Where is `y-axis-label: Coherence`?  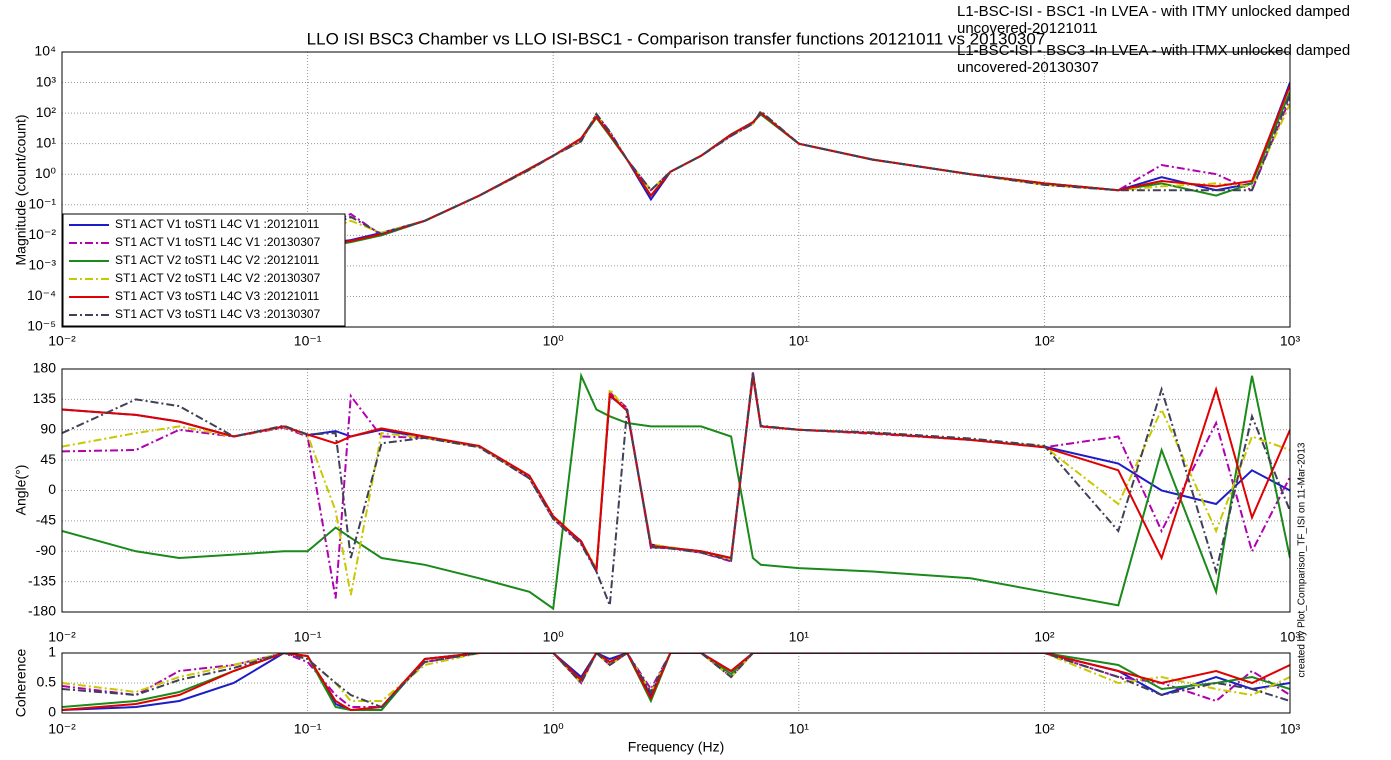 y-axis-label: Coherence is located at coordinates (21, 683).